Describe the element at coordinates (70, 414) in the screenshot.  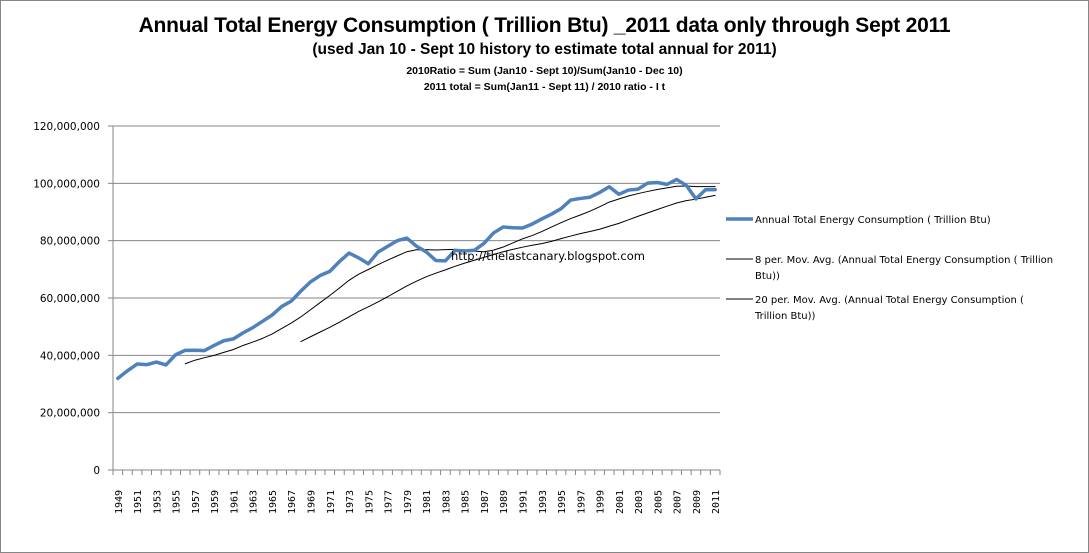
I see `y-tick-label: 20,000,000` at that location.